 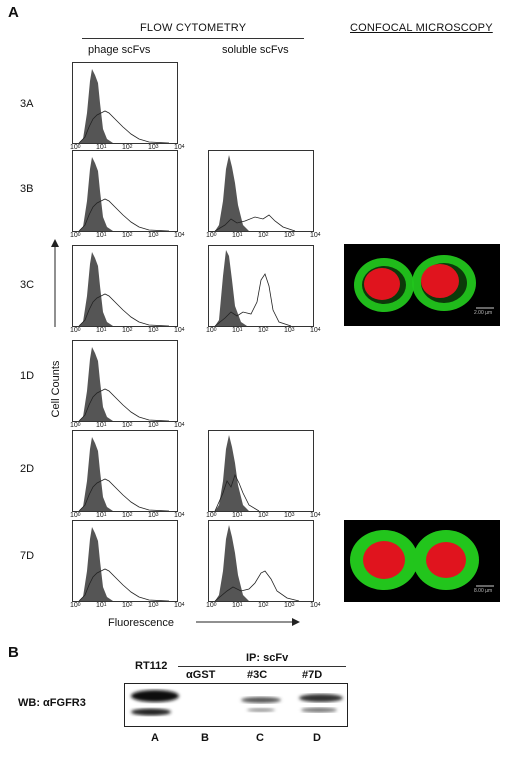 What do you see at coordinates (13, 12) in the screenshot?
I see `panel-letter-a: A` at bounding box center [13, 12].